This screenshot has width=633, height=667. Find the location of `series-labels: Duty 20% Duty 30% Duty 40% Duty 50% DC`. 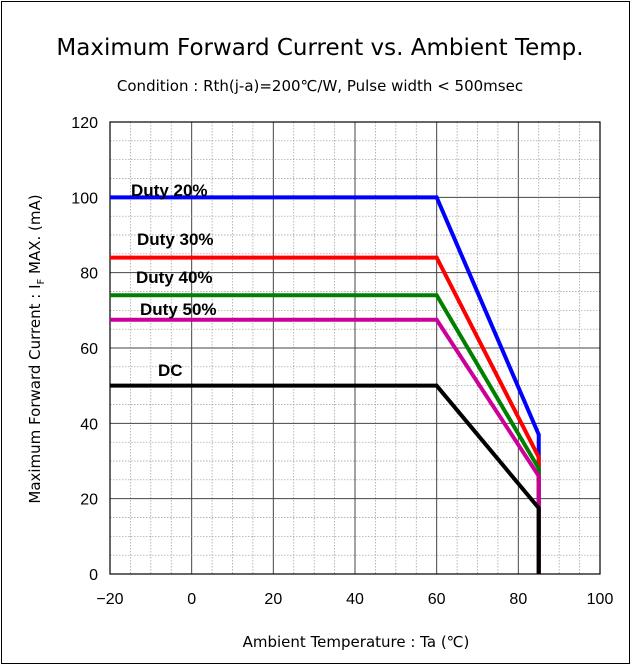

series-labels: Duty 20% Duty 30% Duty 40% Duty 50% DC is located at coordinates (174, 280).